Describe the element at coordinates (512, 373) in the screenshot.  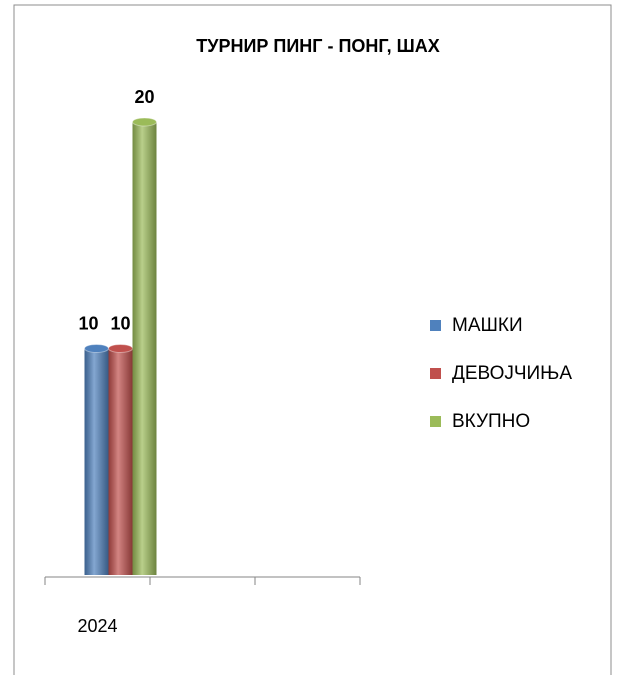
I see `legend-label: ДЕВОЈЧИЊА` at that location.